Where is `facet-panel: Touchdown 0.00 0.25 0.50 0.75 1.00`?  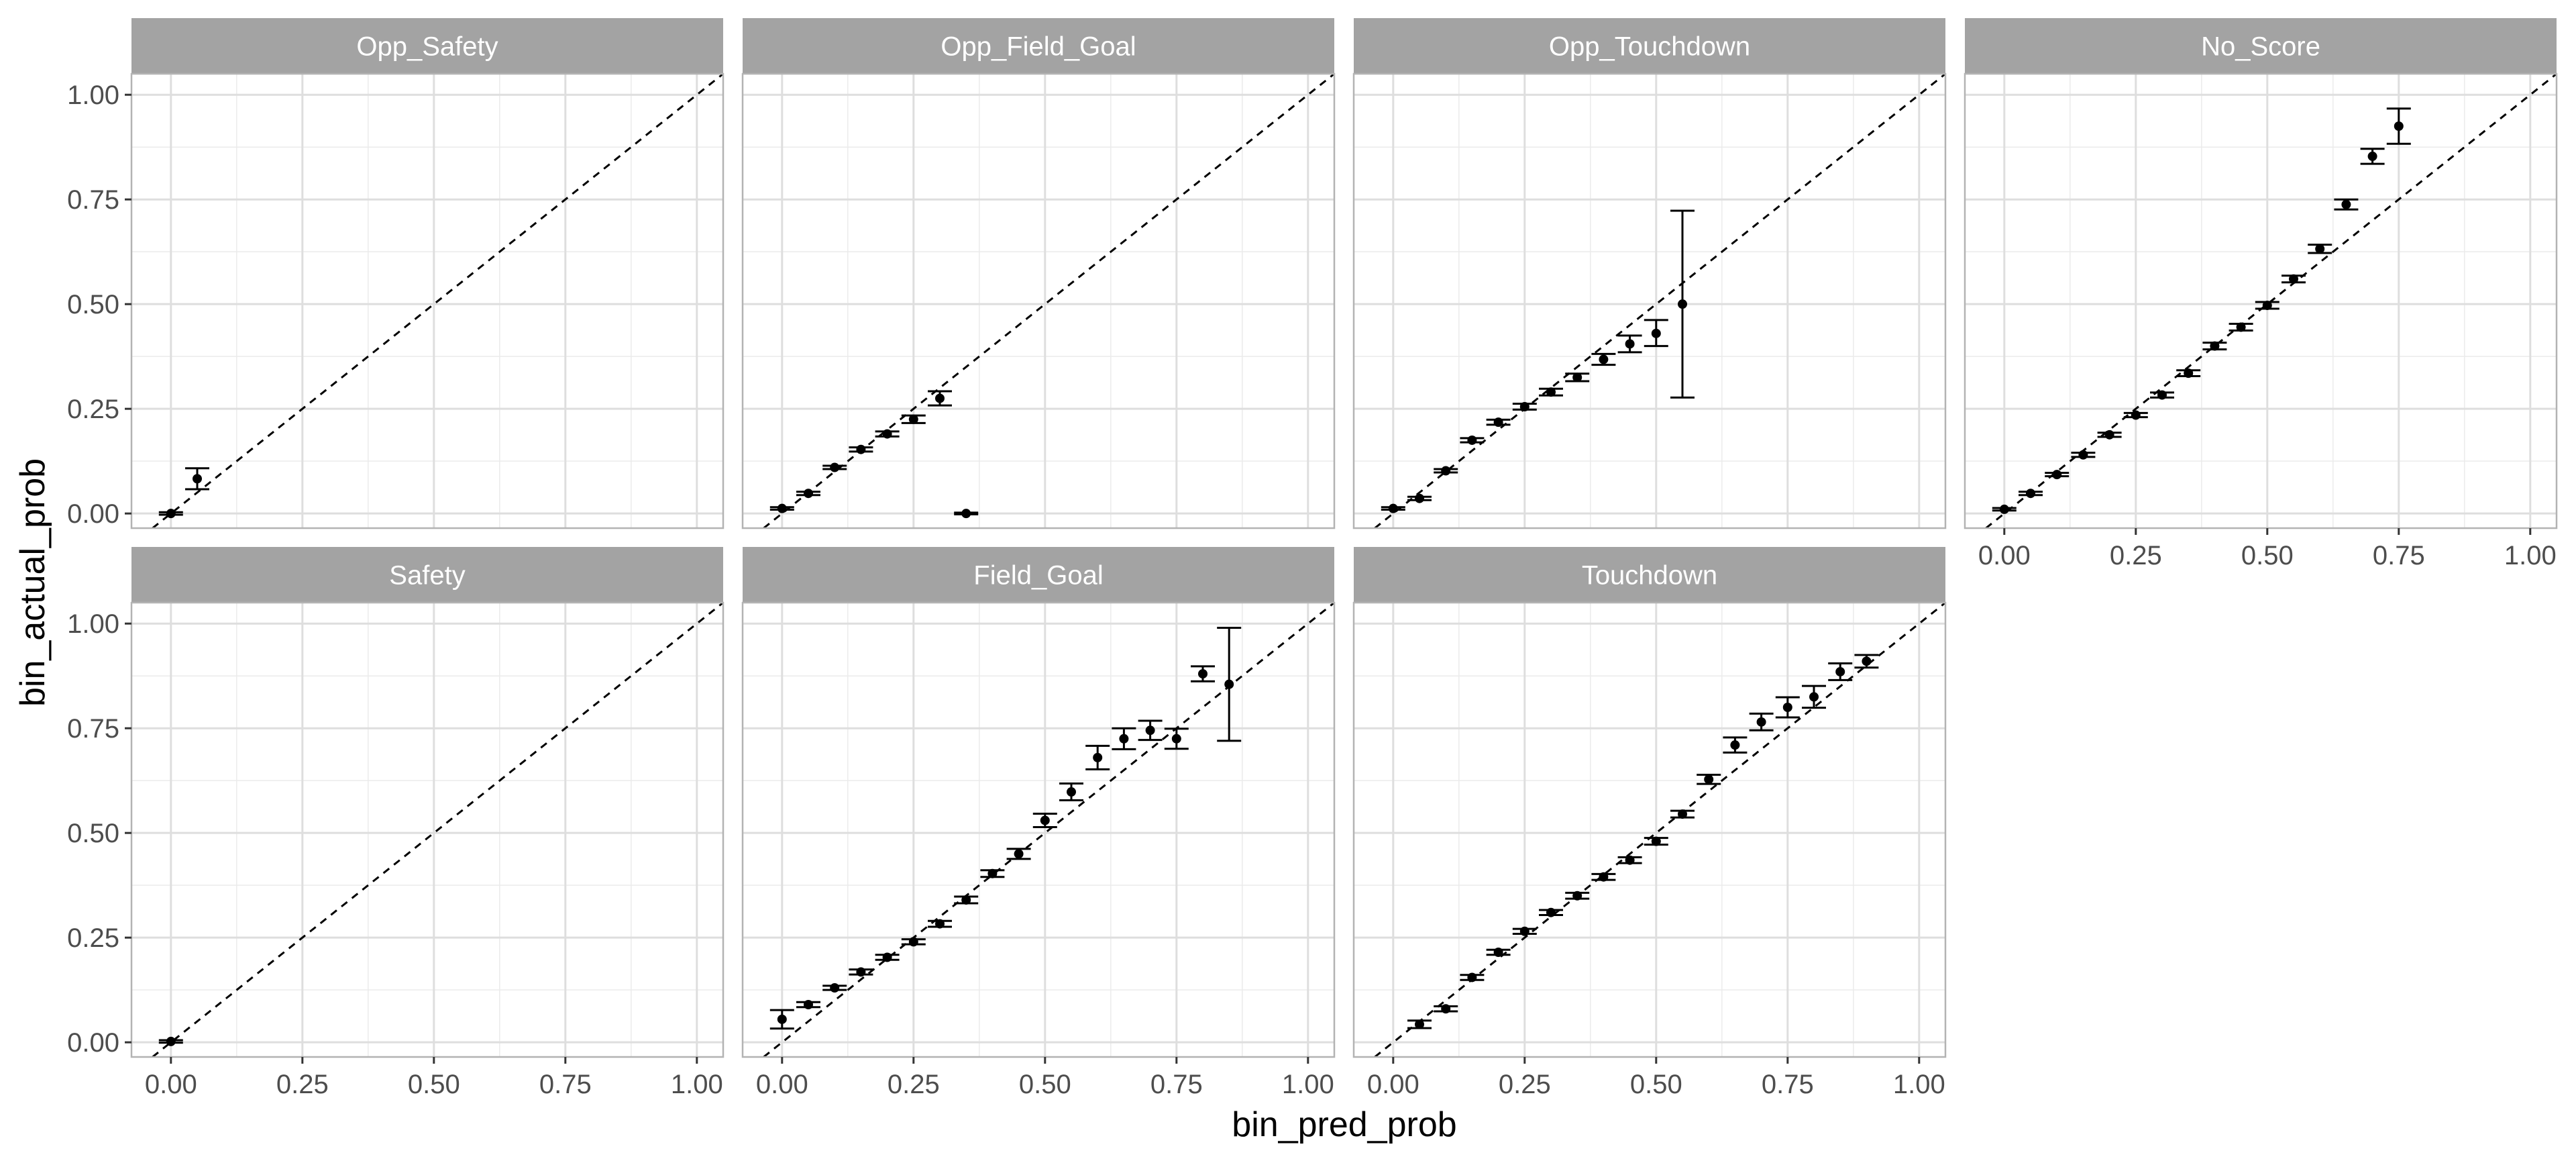
facet-panel: Touchdown 0.00 0.25 0.50 0.75 1.00 is located at coordinates (1649, 823).